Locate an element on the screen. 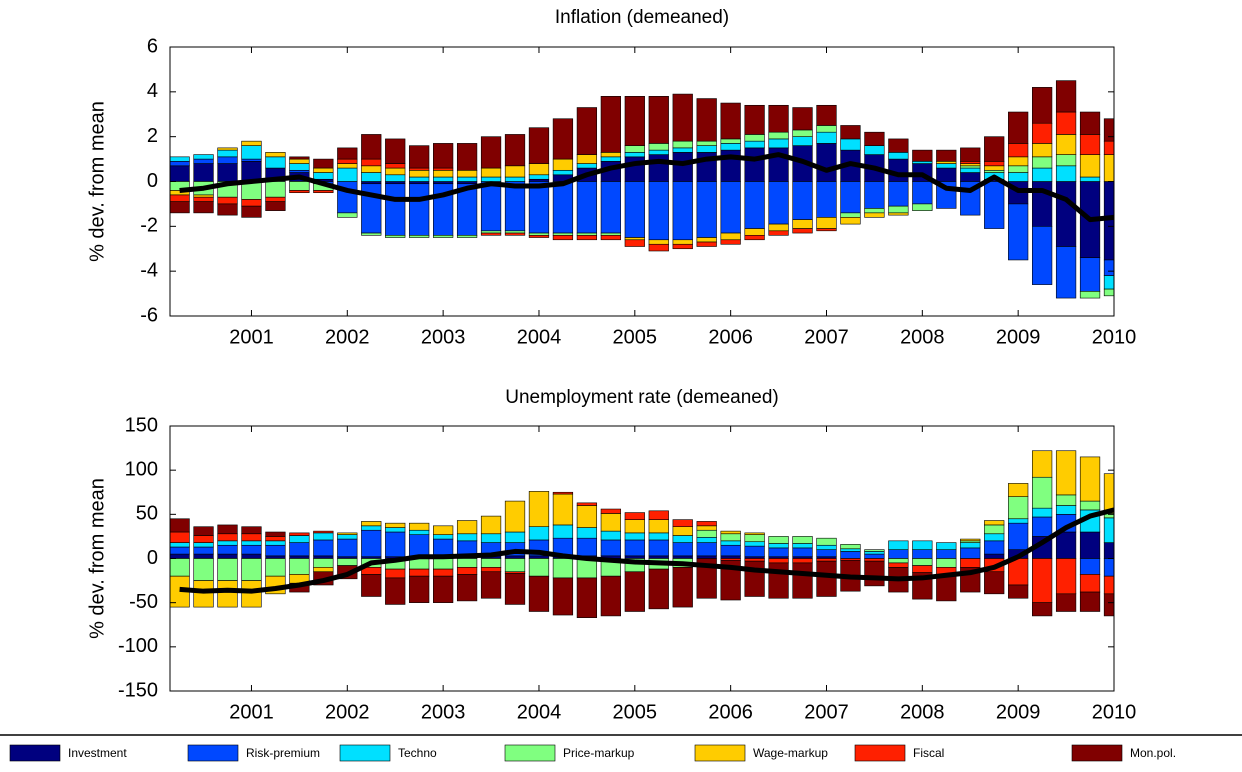 The image size is (1242, 772). y-tick-label: 6 is located at coordinates (152, 46).